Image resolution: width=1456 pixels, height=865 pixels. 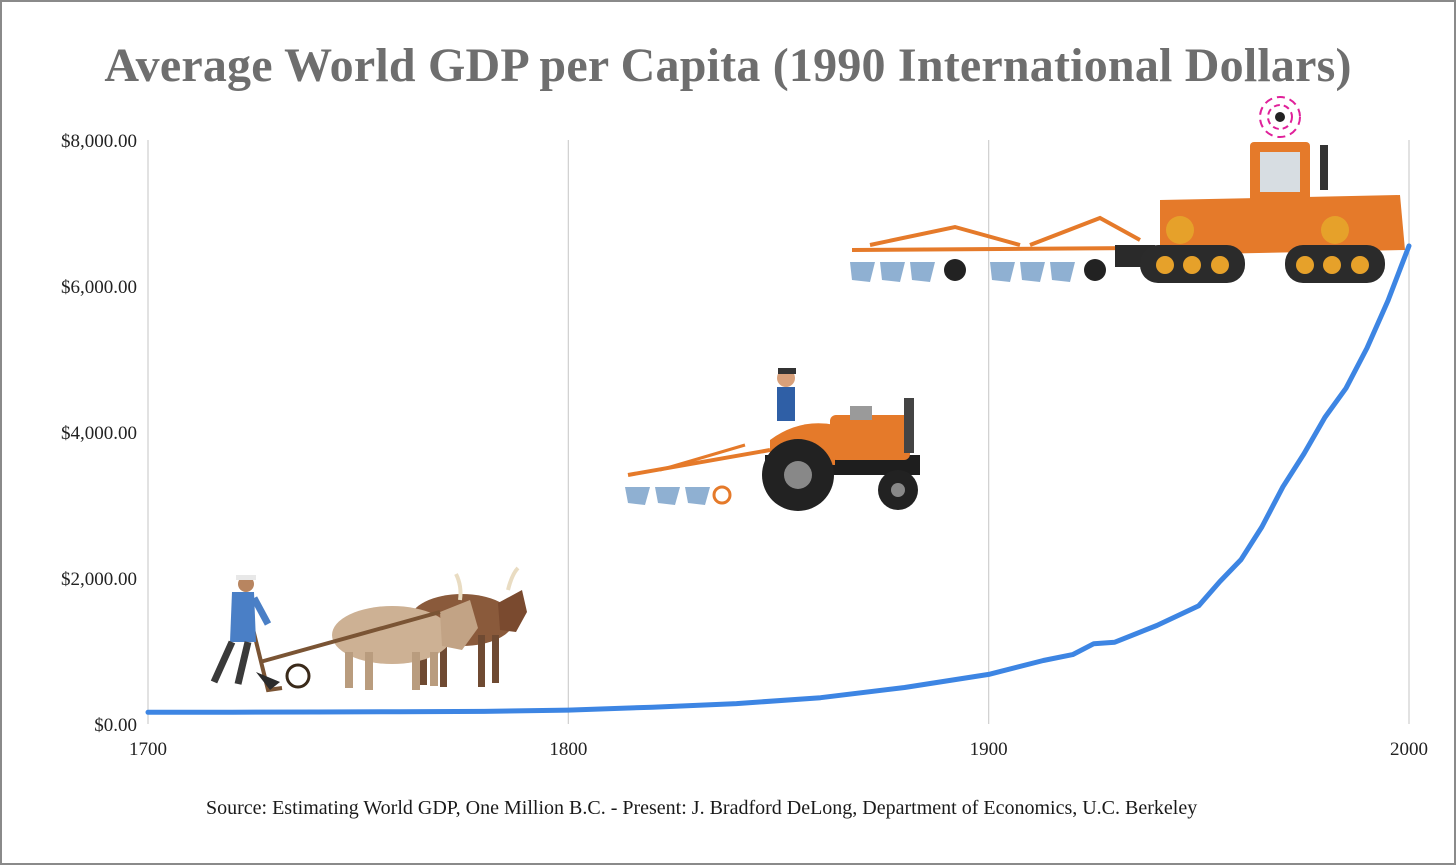 I want to click on y-tick-label: $8,000.00, so click(x=99, y=141).